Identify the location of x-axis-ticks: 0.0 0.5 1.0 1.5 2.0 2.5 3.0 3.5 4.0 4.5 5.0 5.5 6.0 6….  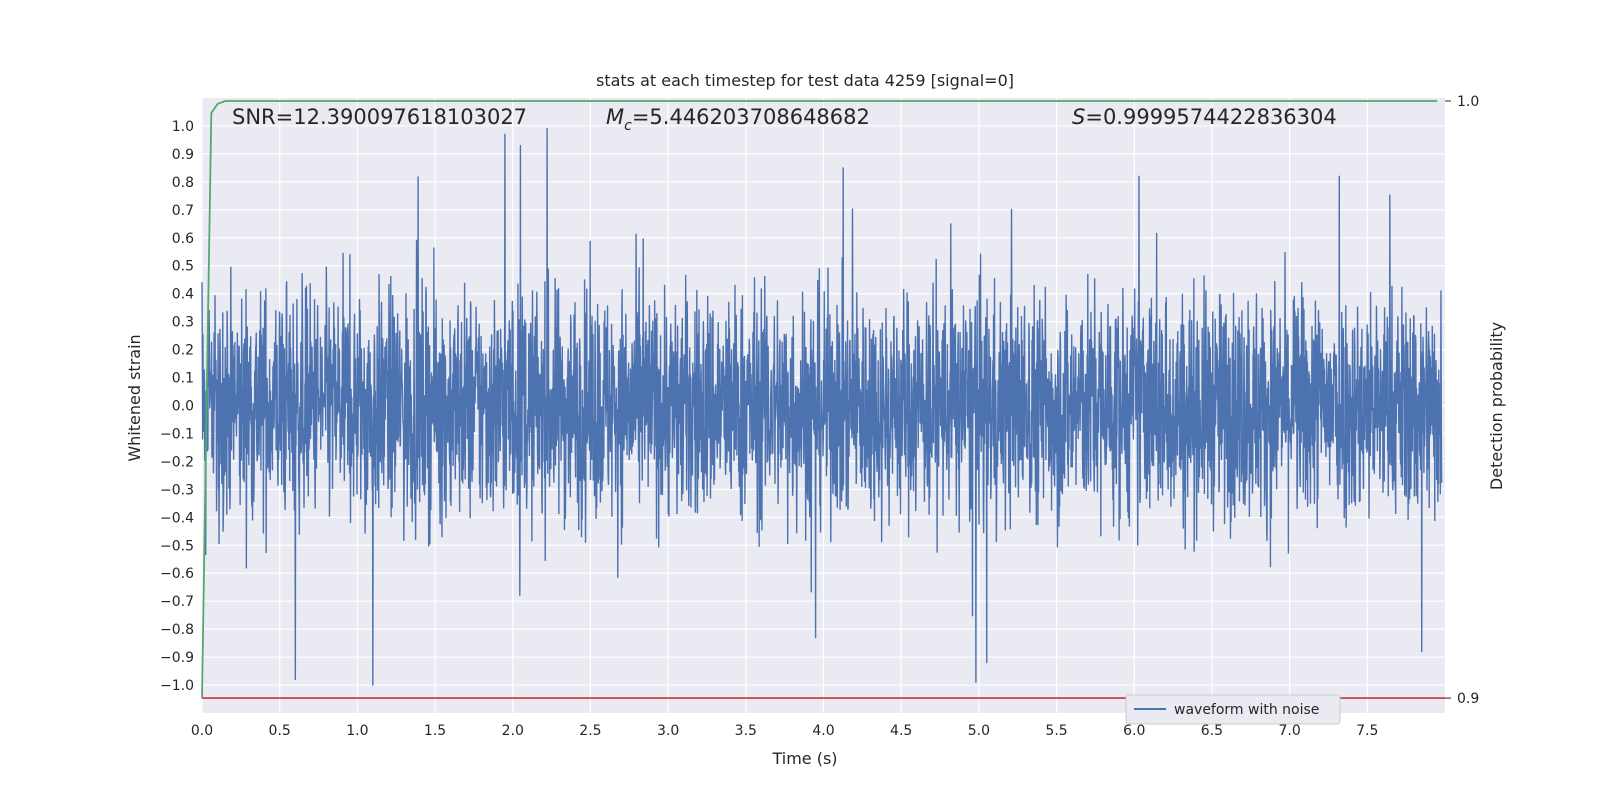
(785, 731).